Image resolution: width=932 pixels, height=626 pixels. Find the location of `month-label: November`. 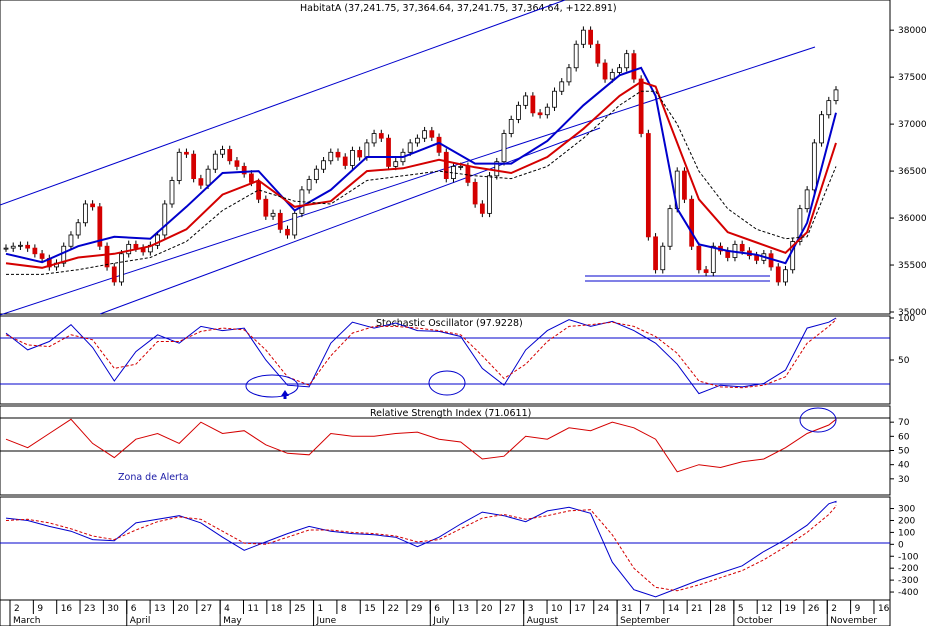

month-label: November is located at coordinates (853, 621).